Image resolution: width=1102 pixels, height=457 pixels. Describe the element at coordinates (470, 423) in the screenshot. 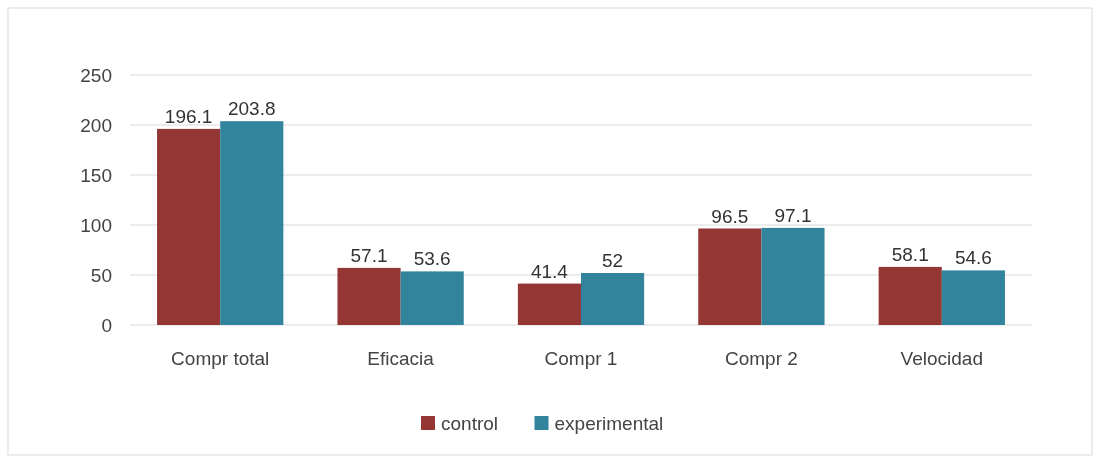

I see `legend-label: control` at that location.